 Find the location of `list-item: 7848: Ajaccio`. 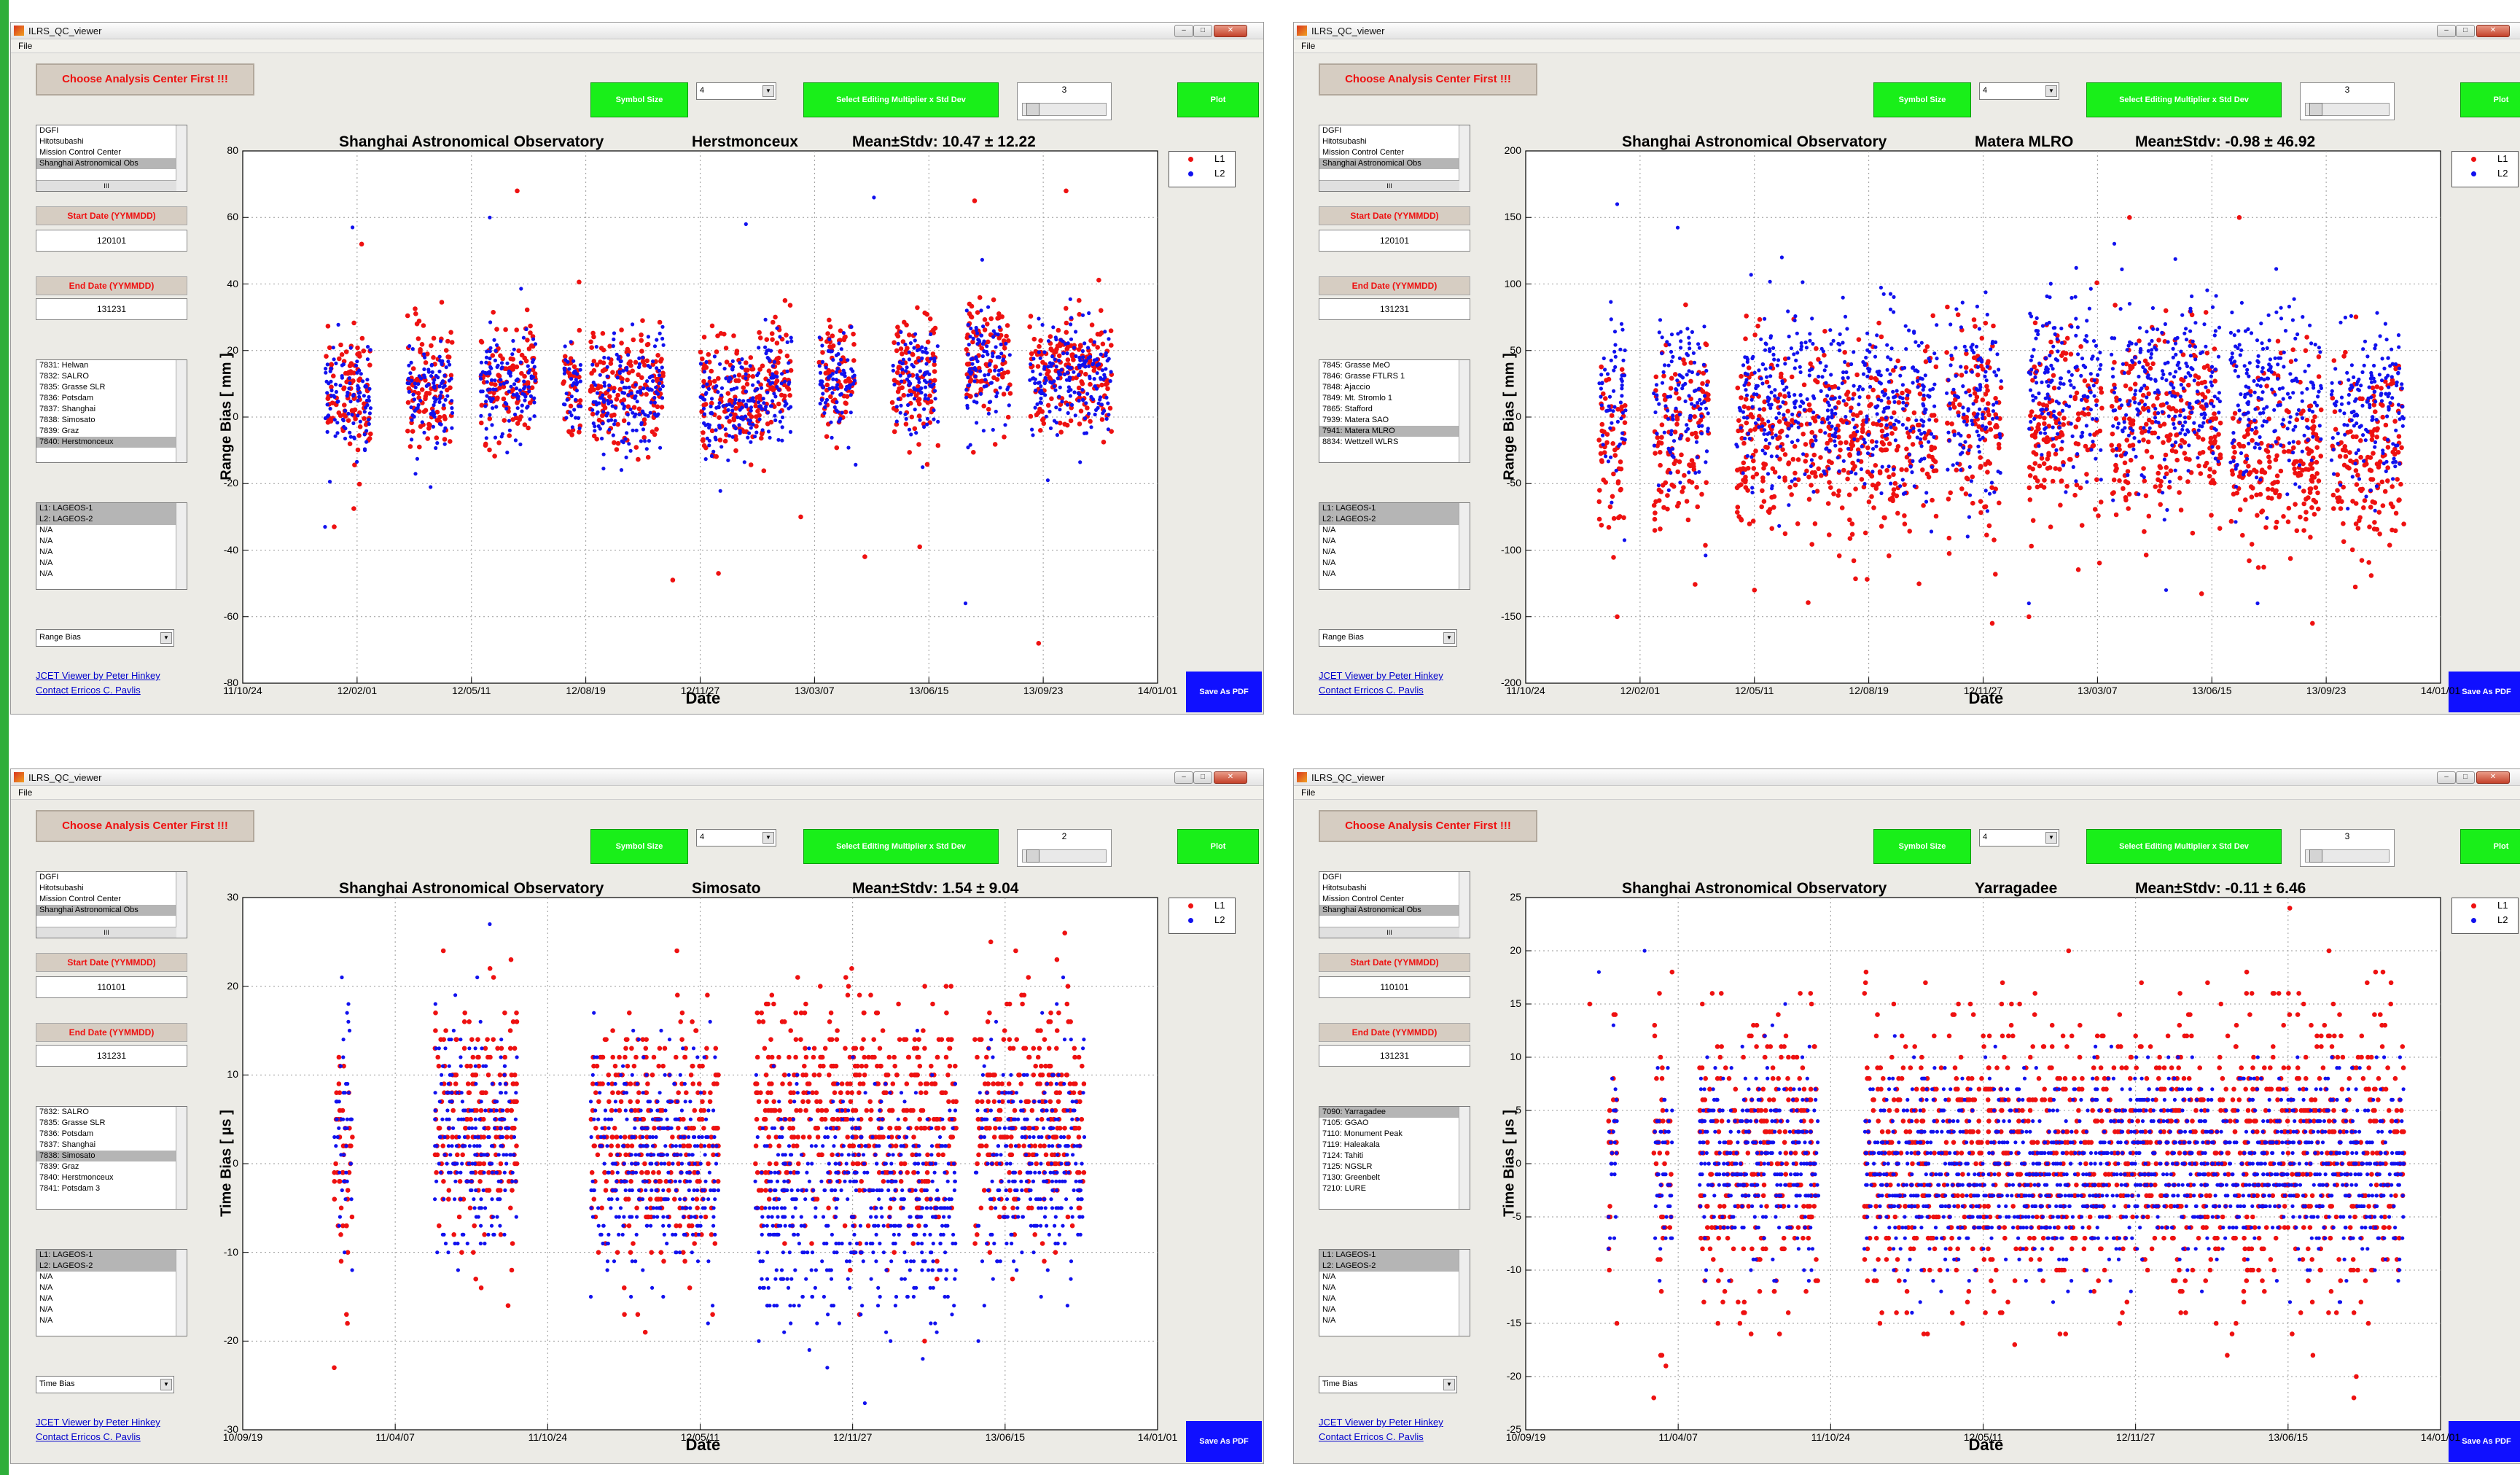

list-item: 7848: Ajaccio is located at coordinates (1346, 387).